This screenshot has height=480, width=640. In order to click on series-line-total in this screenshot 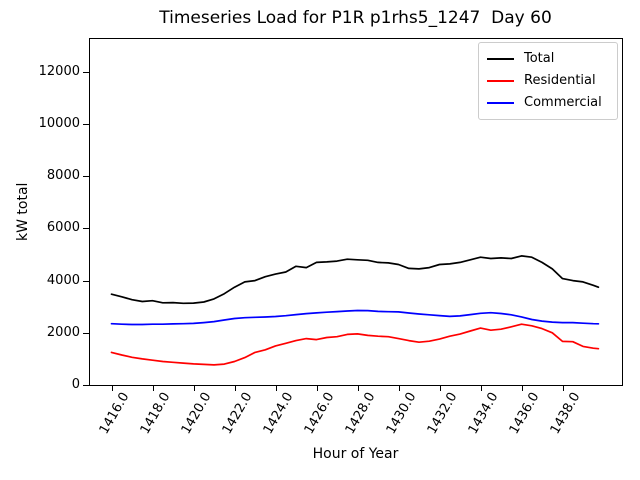, I will do `click(355, 280)`.